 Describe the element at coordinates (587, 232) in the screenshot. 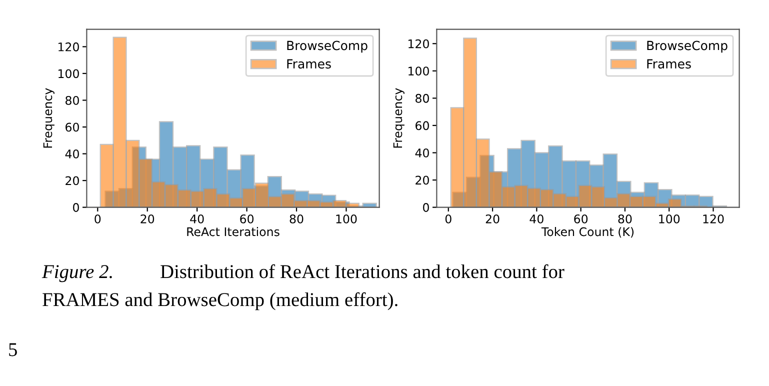

I see `x-axis-title: Token Count (K)` at that location.